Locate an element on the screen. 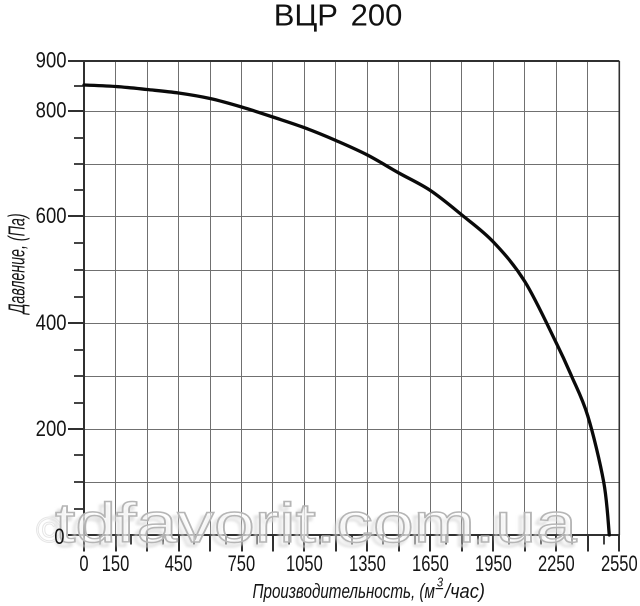  svg-text: 1650 is located at coordinates (430, 564).